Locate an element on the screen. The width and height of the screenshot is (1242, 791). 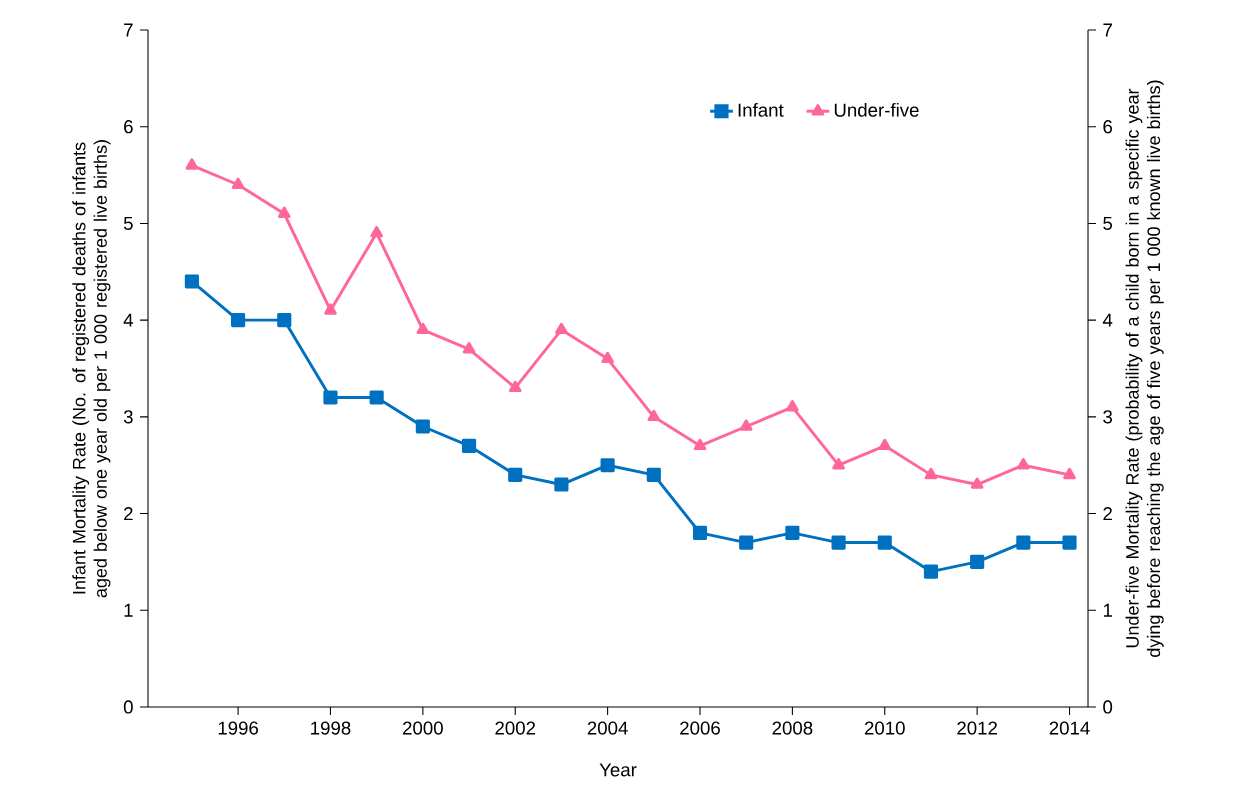
y2-tick-label: 5 is located at coordinates (1108, 223).